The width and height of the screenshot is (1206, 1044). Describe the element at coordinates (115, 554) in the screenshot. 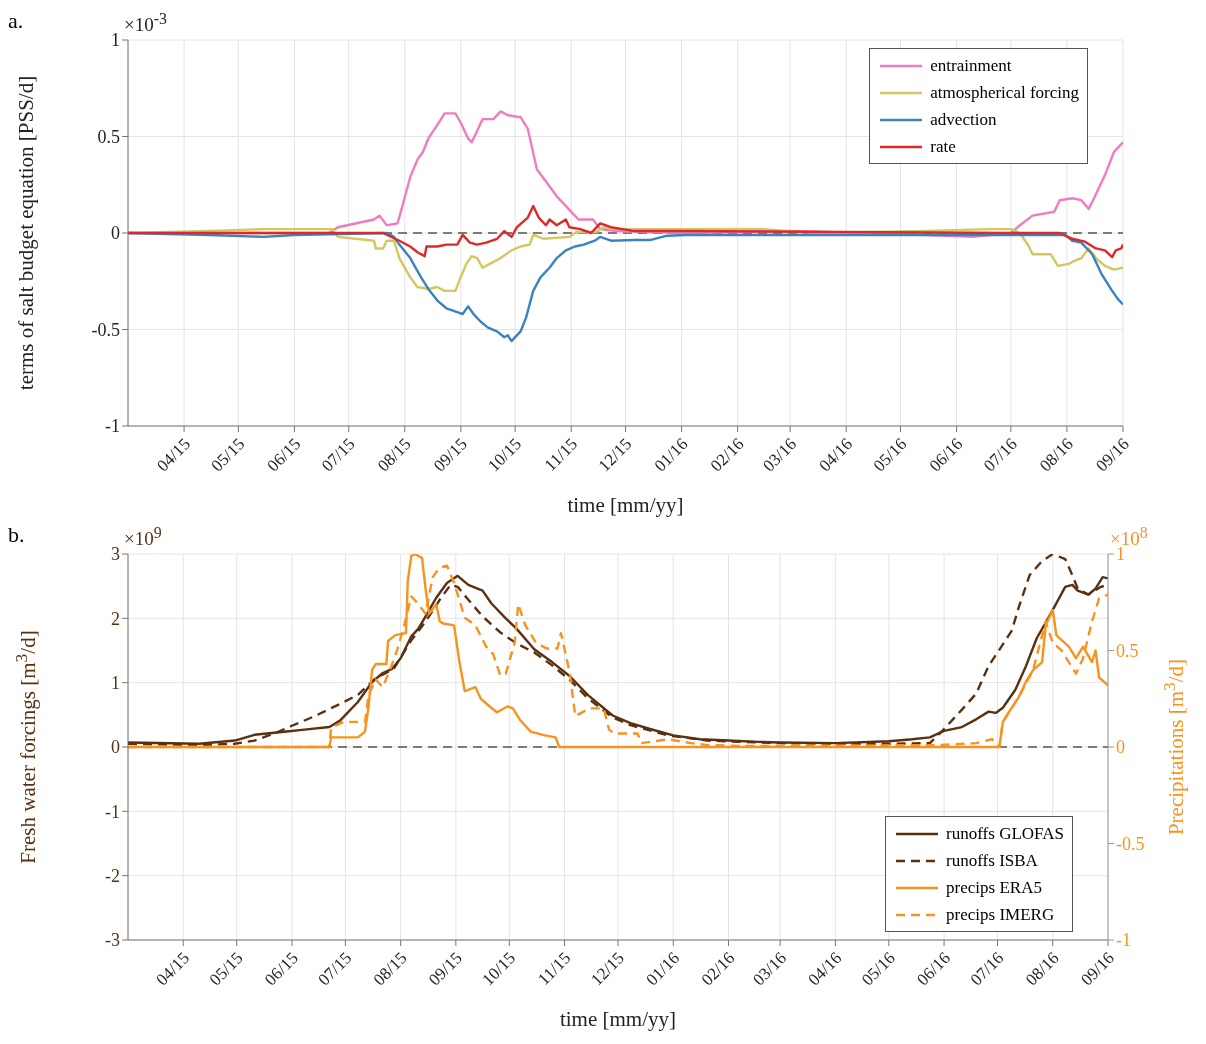

I see `y-tick-label: 3` at that location.